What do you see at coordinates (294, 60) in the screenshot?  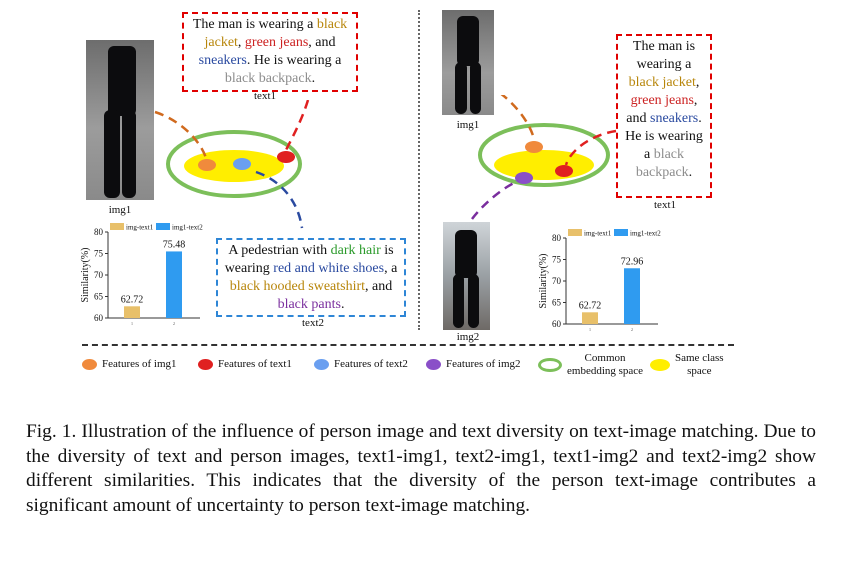 I see `text1-left-segment: . He is wearing a` at bounding box center [294, 60].